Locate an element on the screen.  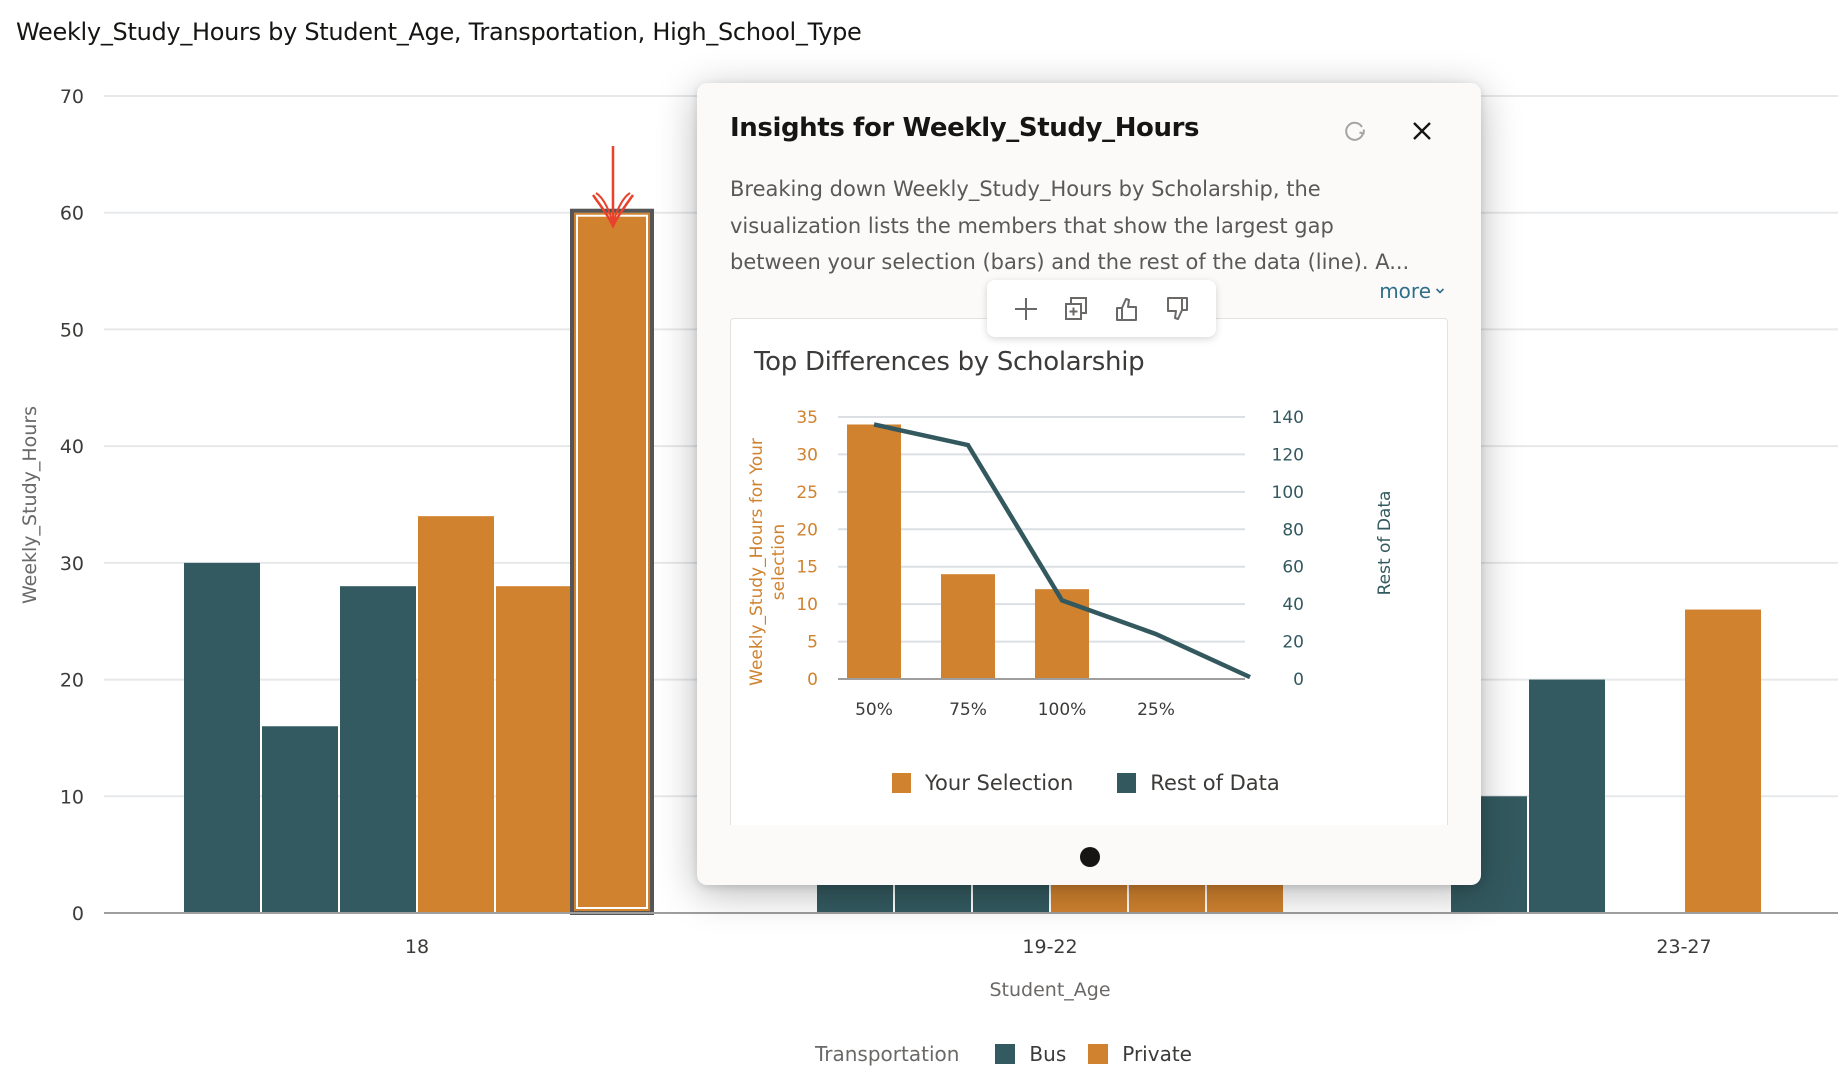
legend-item-your-selection: Your Selection is located at coordinates (999, 783).